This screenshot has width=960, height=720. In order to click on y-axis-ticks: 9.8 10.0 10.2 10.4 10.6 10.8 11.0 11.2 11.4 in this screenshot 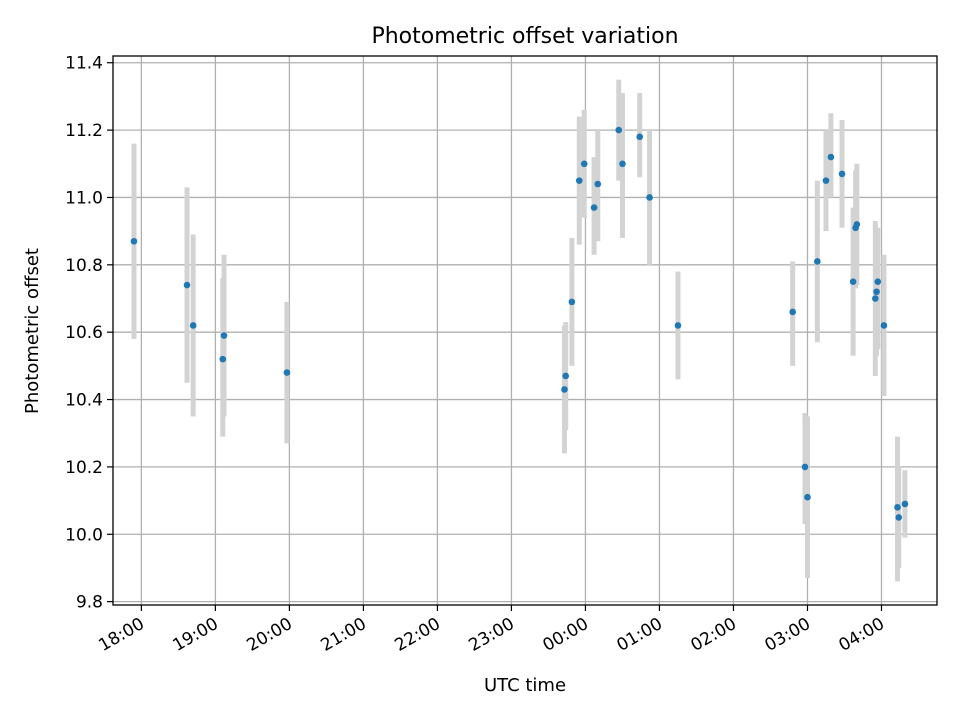, I will do `click(89, 333)`.